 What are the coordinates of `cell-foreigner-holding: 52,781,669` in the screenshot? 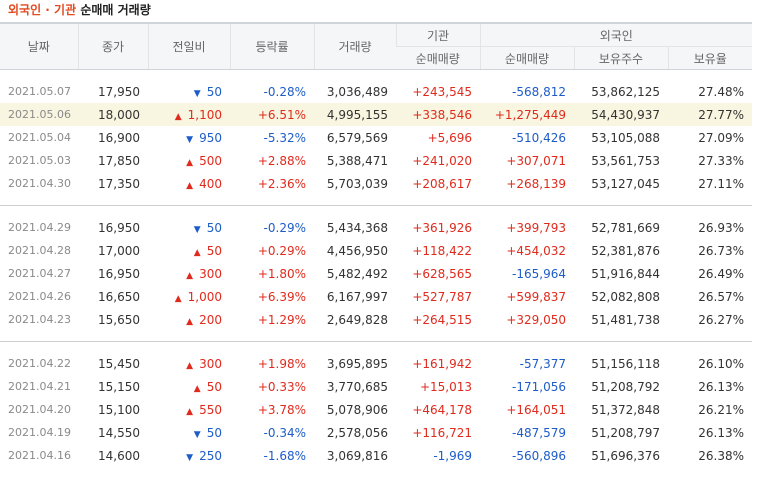 It's located at (625, 227).